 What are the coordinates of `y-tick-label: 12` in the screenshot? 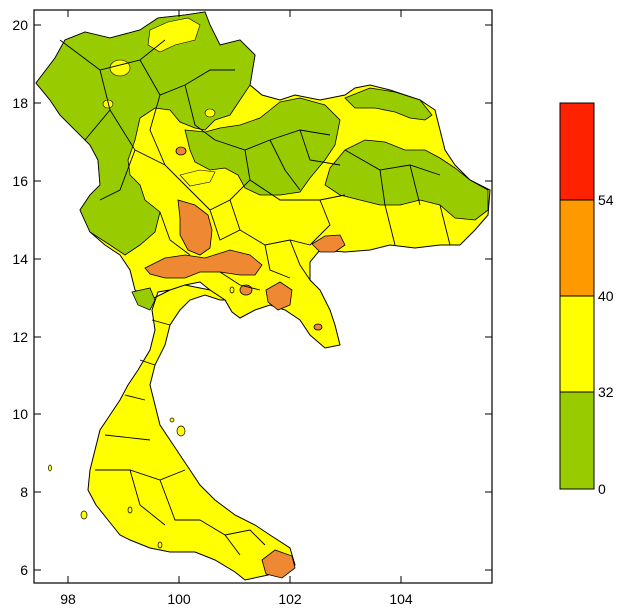 It's located at (20, 337).